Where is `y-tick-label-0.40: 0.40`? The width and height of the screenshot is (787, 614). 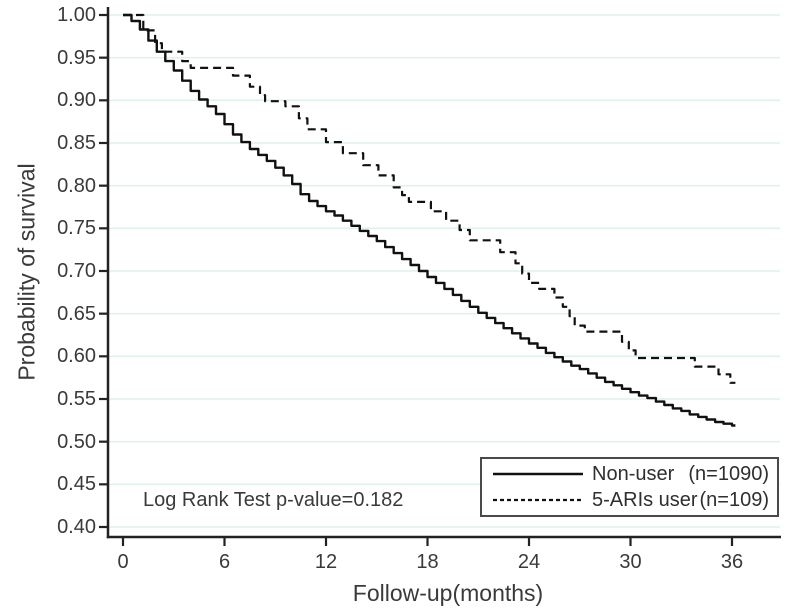
y-tick-label-0.40: 0.40 is located at coordinates (76, 526).